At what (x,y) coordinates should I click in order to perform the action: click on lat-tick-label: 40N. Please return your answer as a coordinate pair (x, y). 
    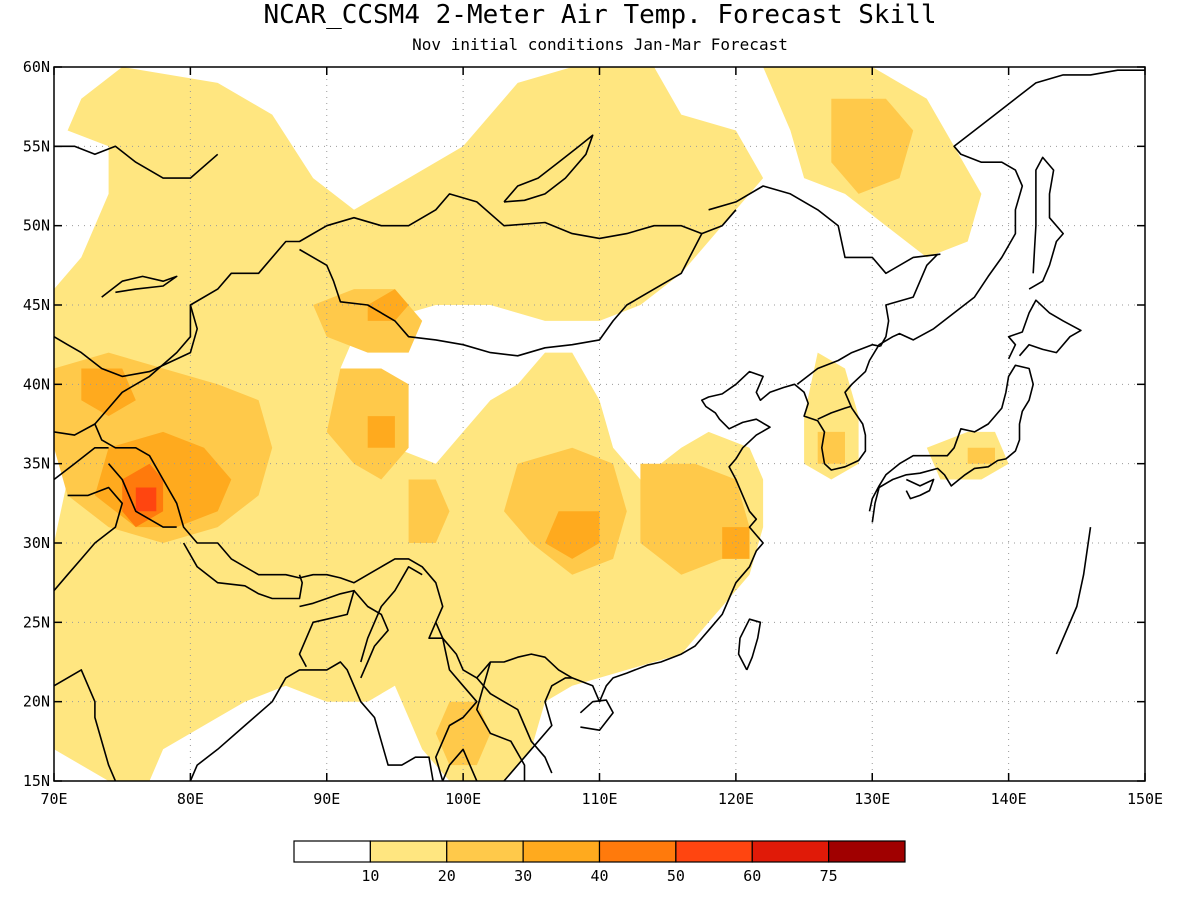
    Looking at the image, I should click on (36, 384).